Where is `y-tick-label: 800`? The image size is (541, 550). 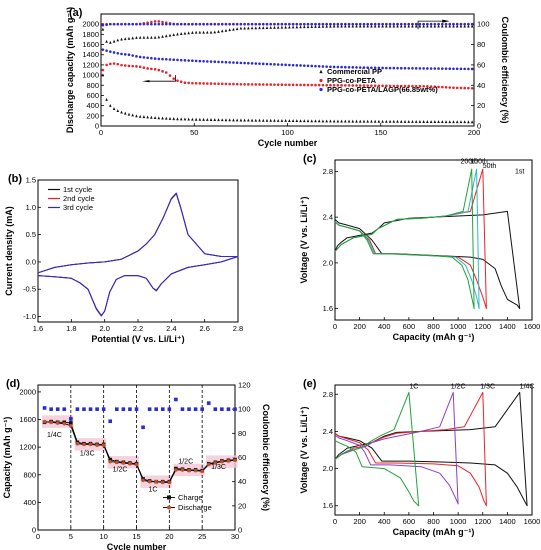
y-tick-label: 800 is located at coordinates (29, 474).